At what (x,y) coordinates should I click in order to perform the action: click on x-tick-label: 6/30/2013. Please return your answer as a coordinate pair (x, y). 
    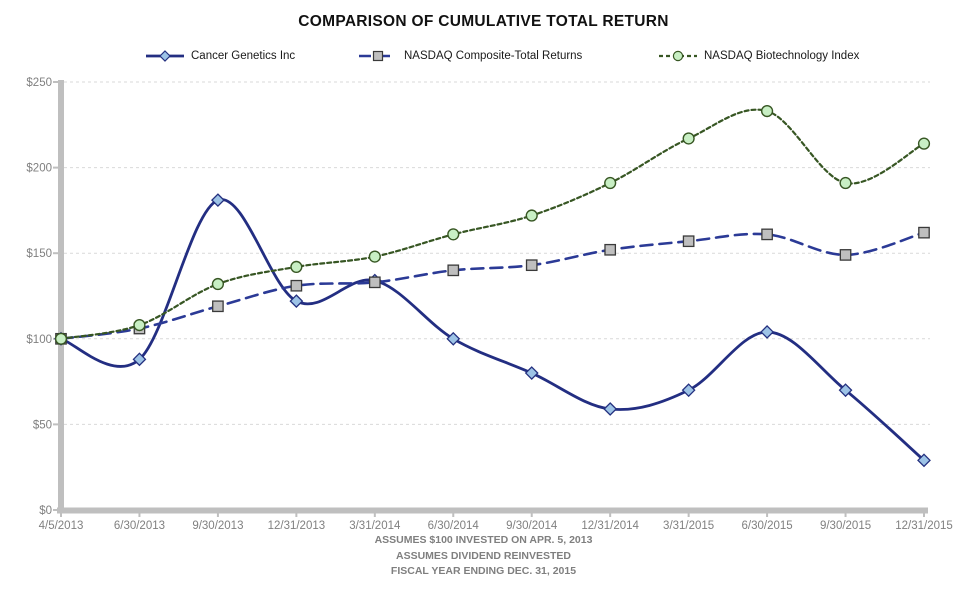
    Looking at the image, I should click on (139, 526).